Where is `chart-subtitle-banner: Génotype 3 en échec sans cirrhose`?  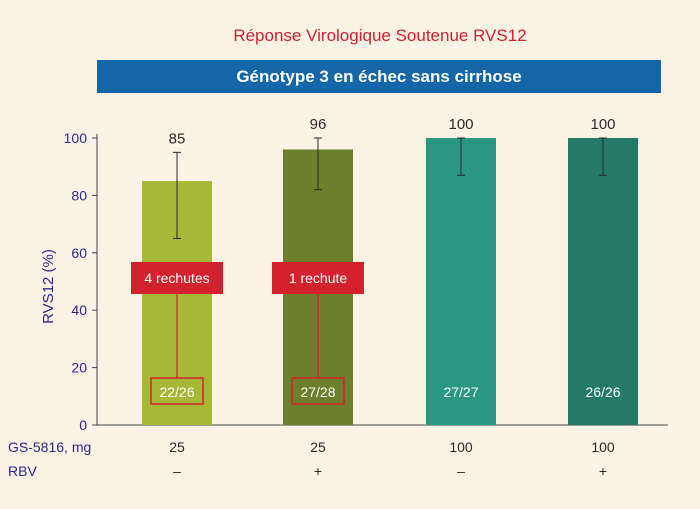 chart-subtitle-banner: Génotype 3 en échec sans cirrhose is located at coordinates (379, 76).